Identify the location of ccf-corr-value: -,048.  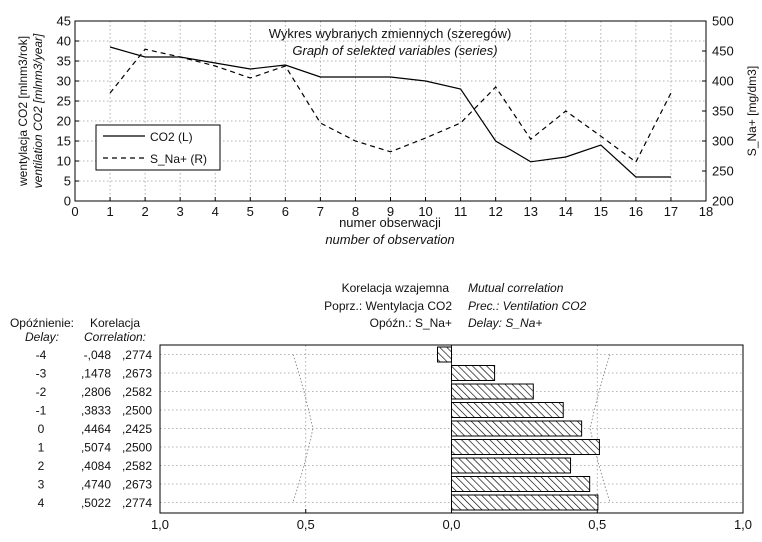
(98, 355).